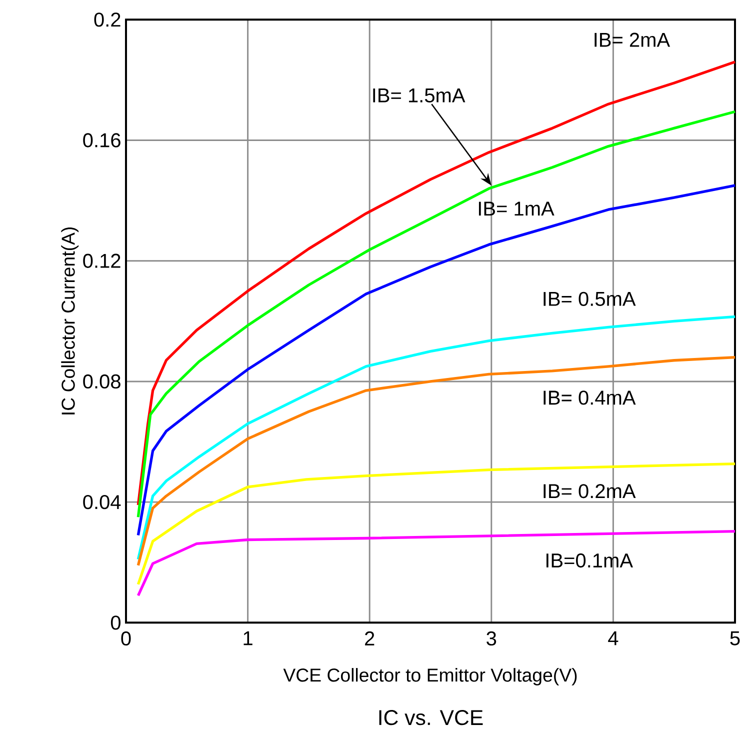 The width and height of the screenshot is (744, 754). What do you see at coordinates (70, 320) in the screenshot?
I see `y-axis-title: IC Collector Current(A)` at bounding box center [70, 320].